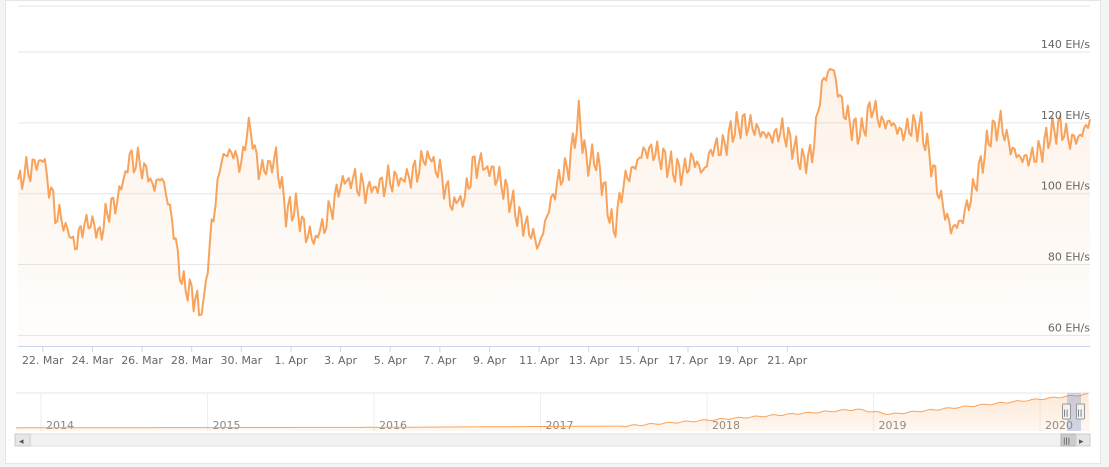 This screenshot has width=1109, height=467. I want to click on x-tick-label: 17. Apr, so click(688, 360).